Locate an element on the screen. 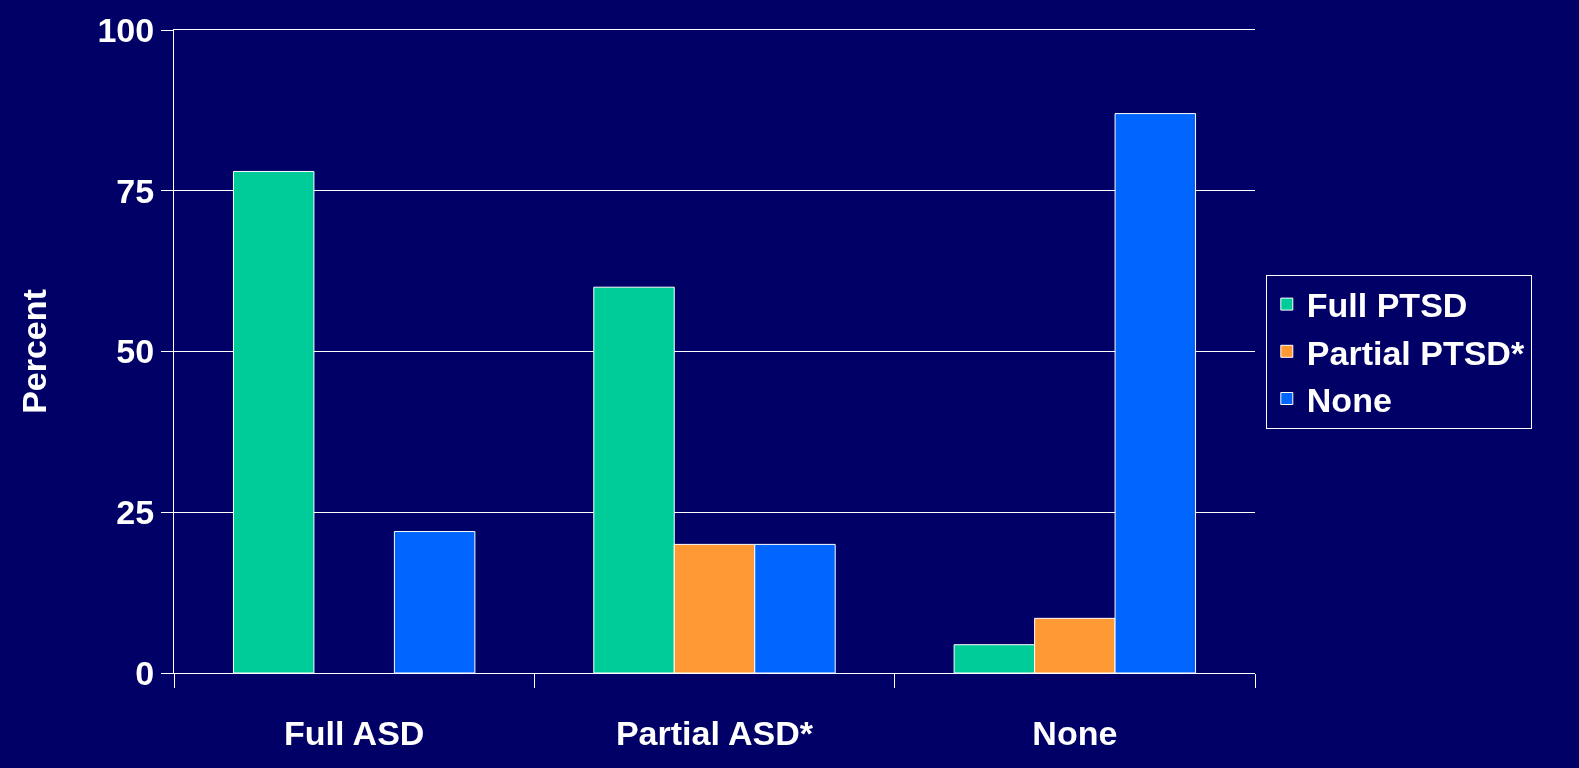 This screenshot has height=768, width=1579. y-tick-label: 100 is located at coordinates (126, 29).